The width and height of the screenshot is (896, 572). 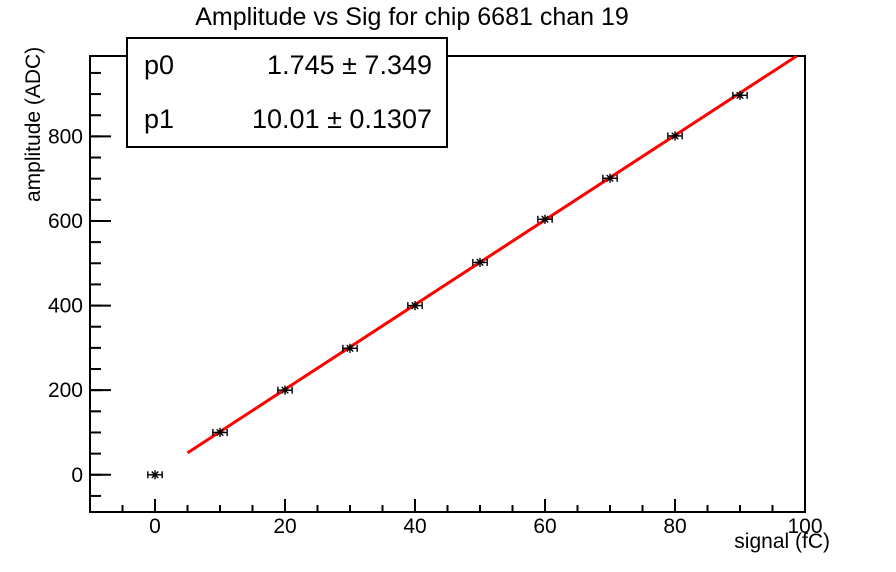 I want to click on y-tick-label: 400, so click(x=65, y=306).